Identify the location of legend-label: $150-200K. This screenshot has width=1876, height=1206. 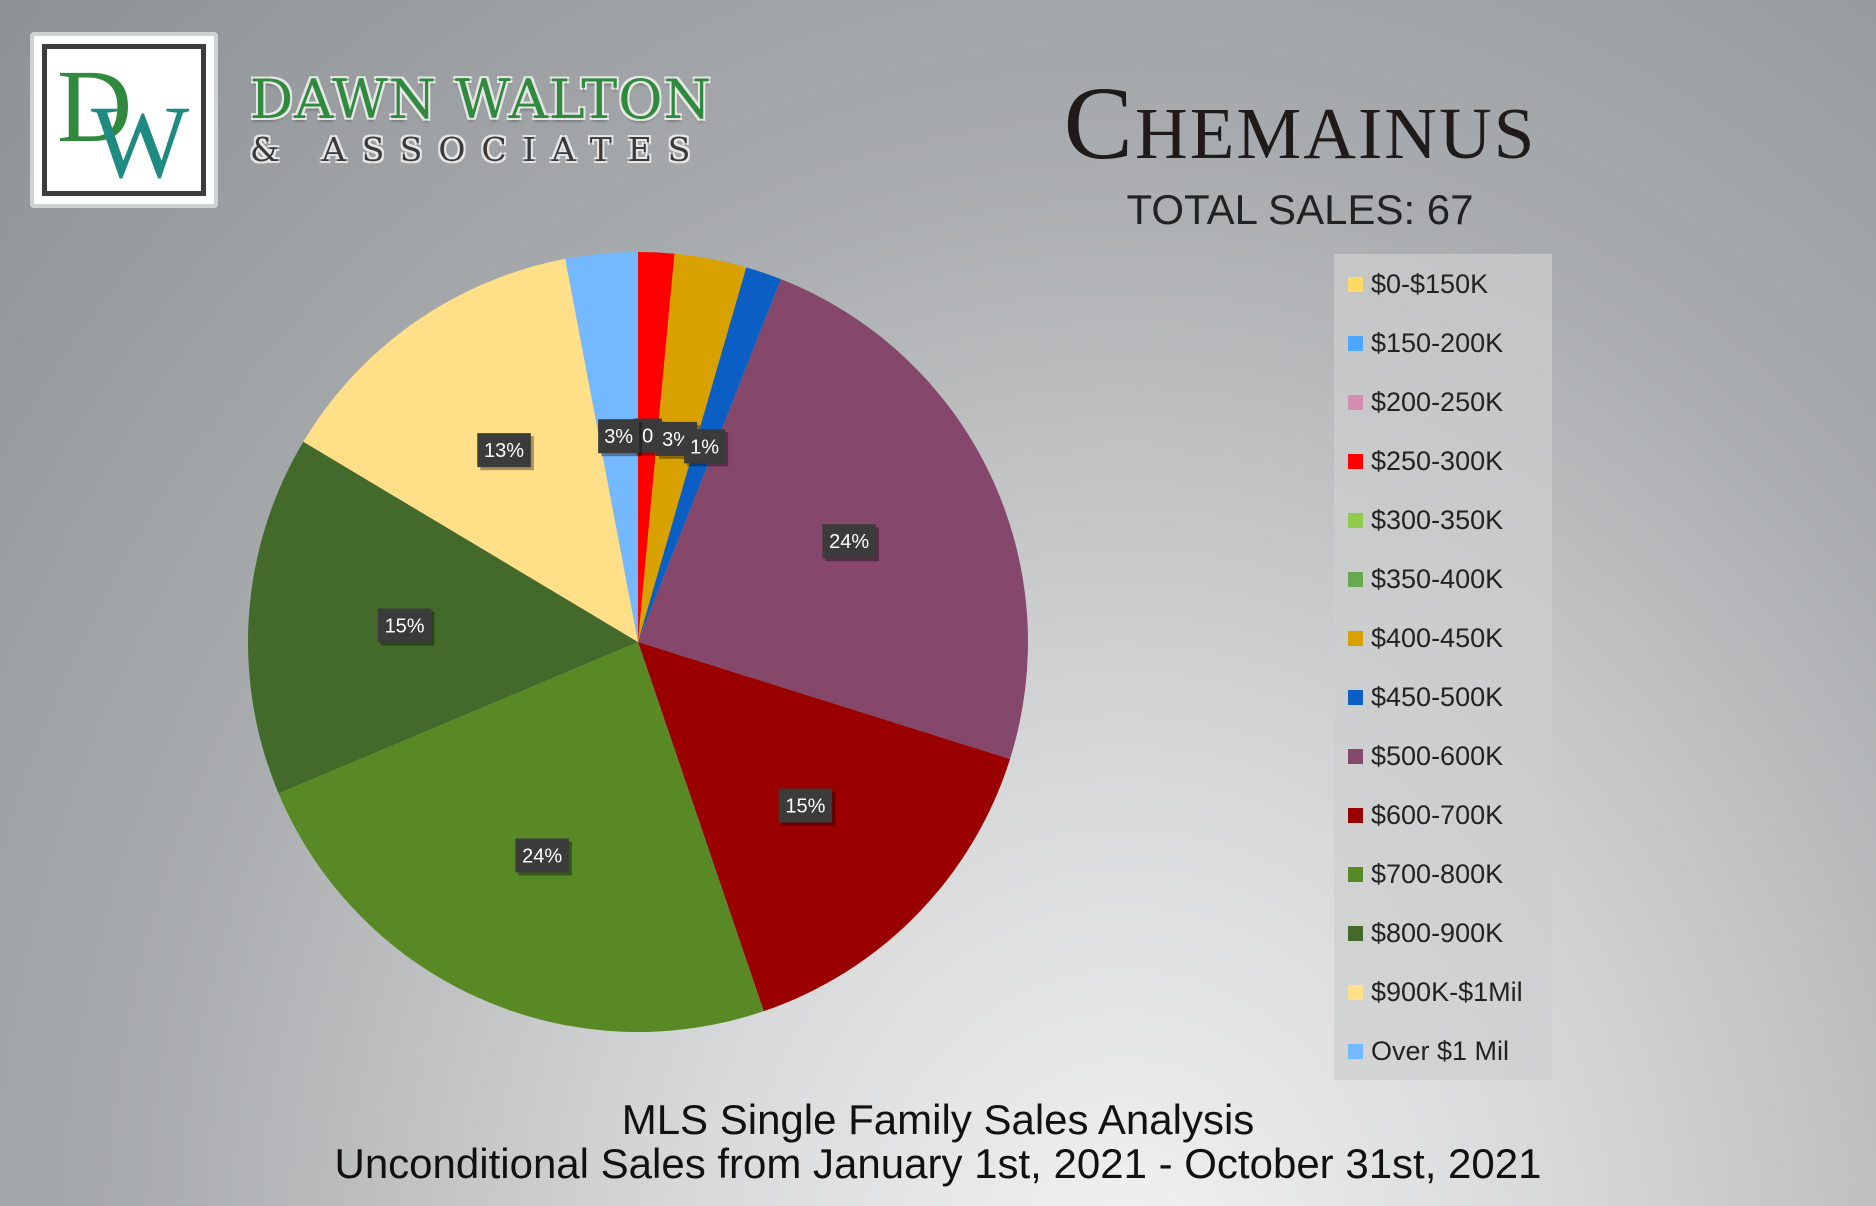
(1437, 342).